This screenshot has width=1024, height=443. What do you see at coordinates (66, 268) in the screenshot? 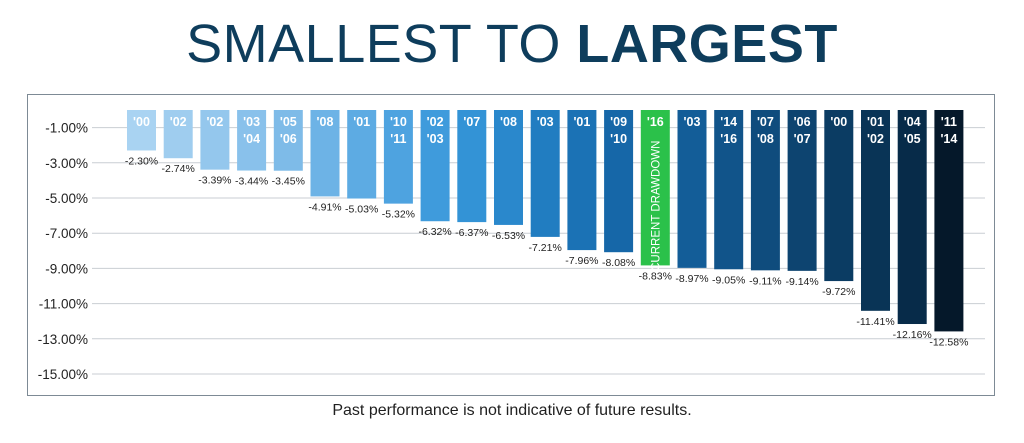
I see `y-tick-label: -9.00%` at bounding box center [66, 268].